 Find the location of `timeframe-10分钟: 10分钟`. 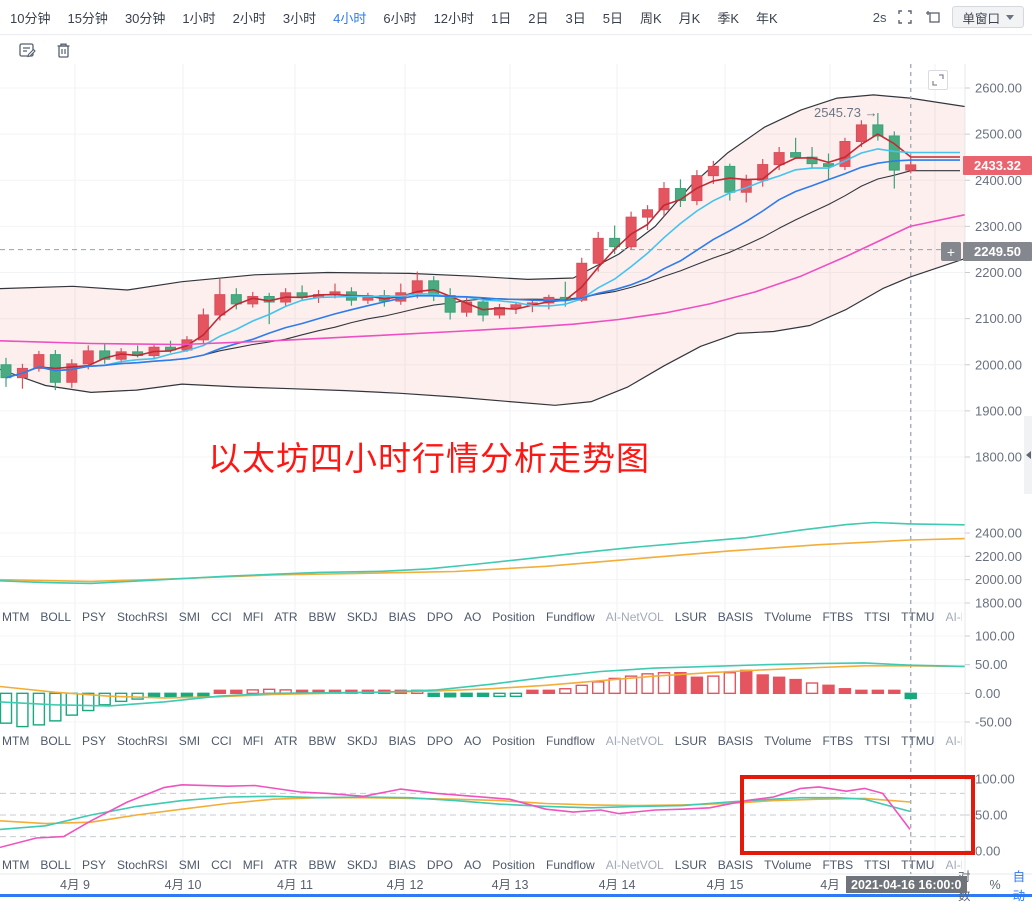

timeframe-10分钟: 10分钟 is located at coordinates (30, 18).